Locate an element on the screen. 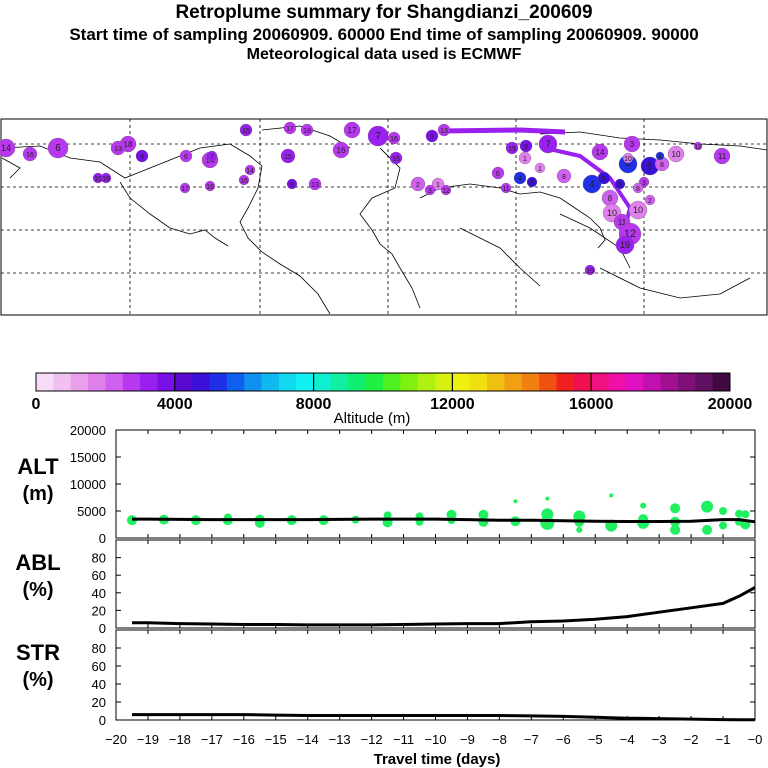 The height and width of the screenshot is (768, 768). blob-day-label: 2 is located at coordinates (418, 185).